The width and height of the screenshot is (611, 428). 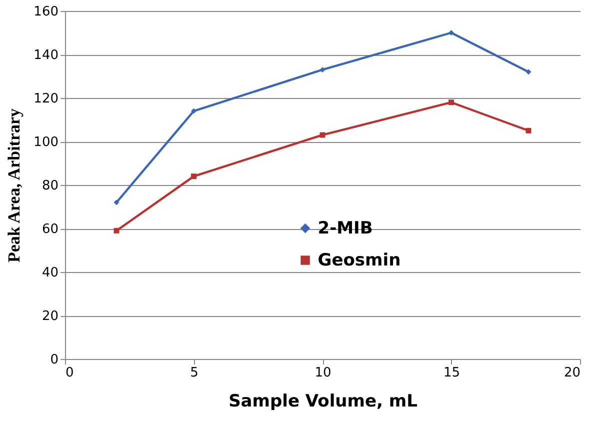 What do you see at coordinates (50, 229) in the screenshot?
I see `y-tick-label: 60` at bounding box center [50, 229].